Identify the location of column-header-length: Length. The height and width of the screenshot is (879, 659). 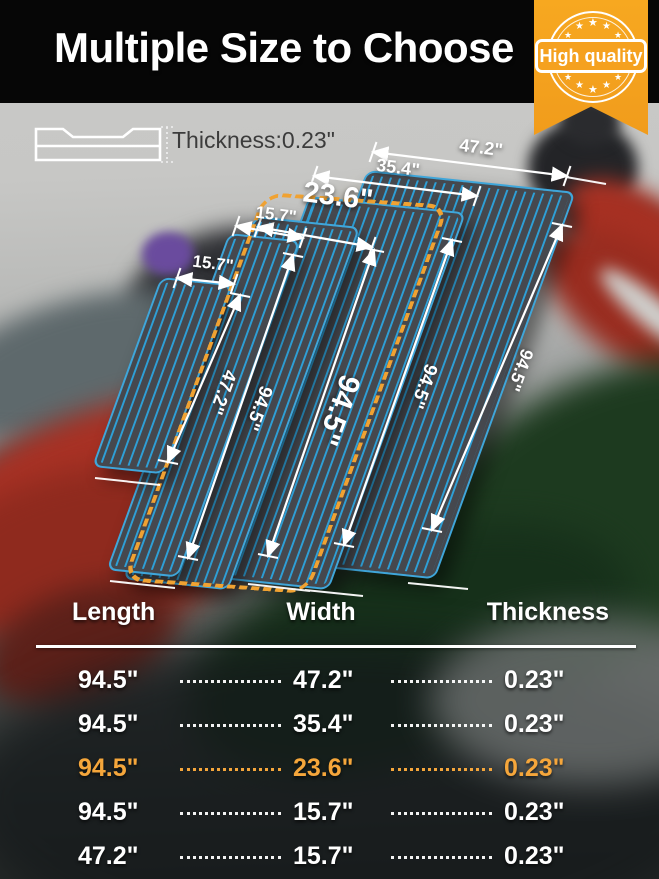
(114, 612).